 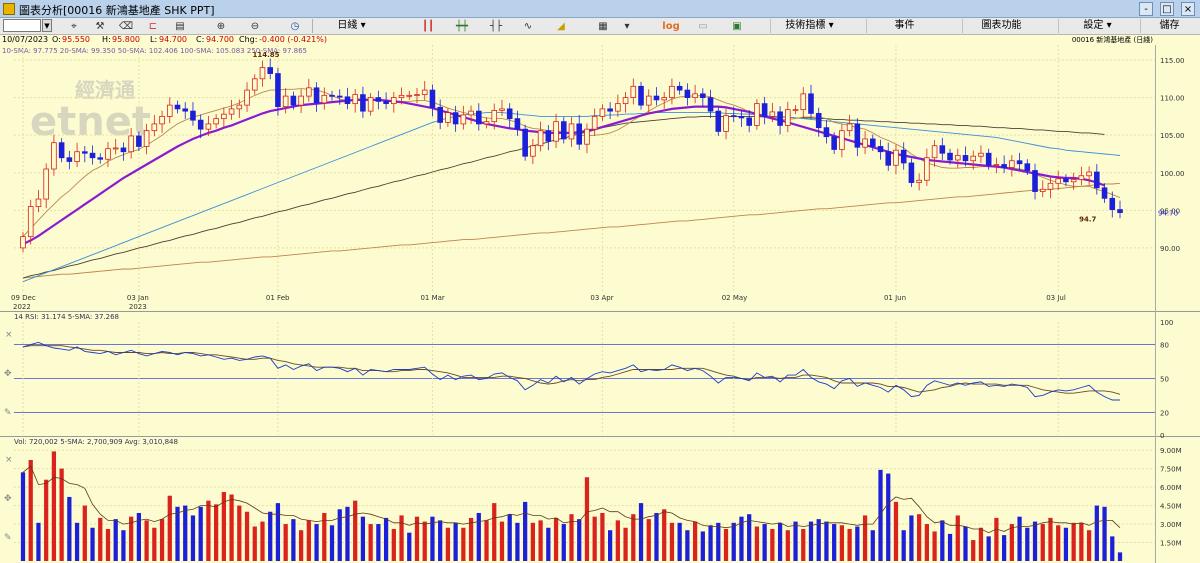 What do you see at coordinates (351, 26) in the screenshot?
I see `interval-select: 日綫 ▾` at bounding box center [351, 26].